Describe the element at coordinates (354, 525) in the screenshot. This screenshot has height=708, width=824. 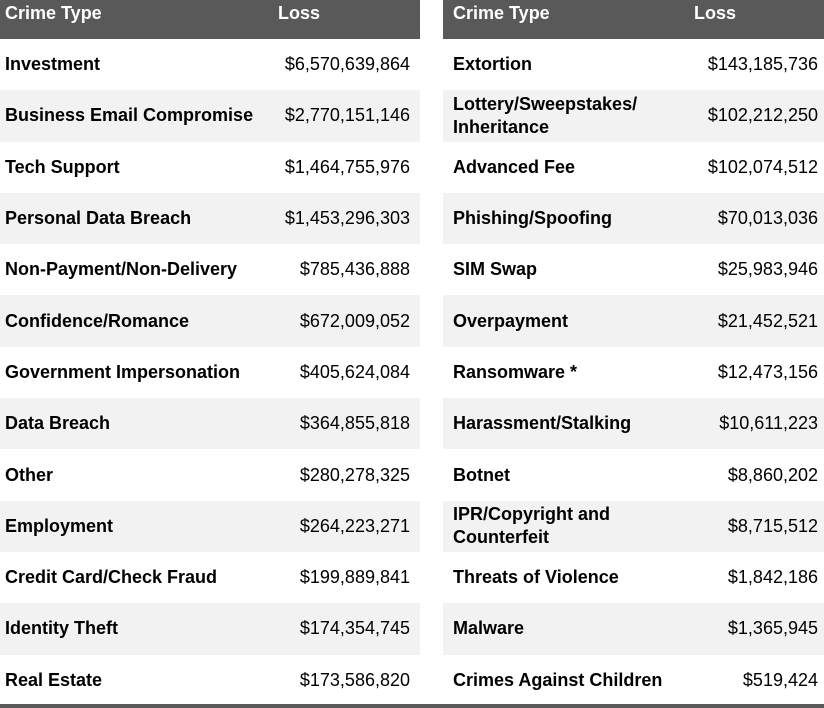
I see `left-loss-cell: $264,223,271` at that location.